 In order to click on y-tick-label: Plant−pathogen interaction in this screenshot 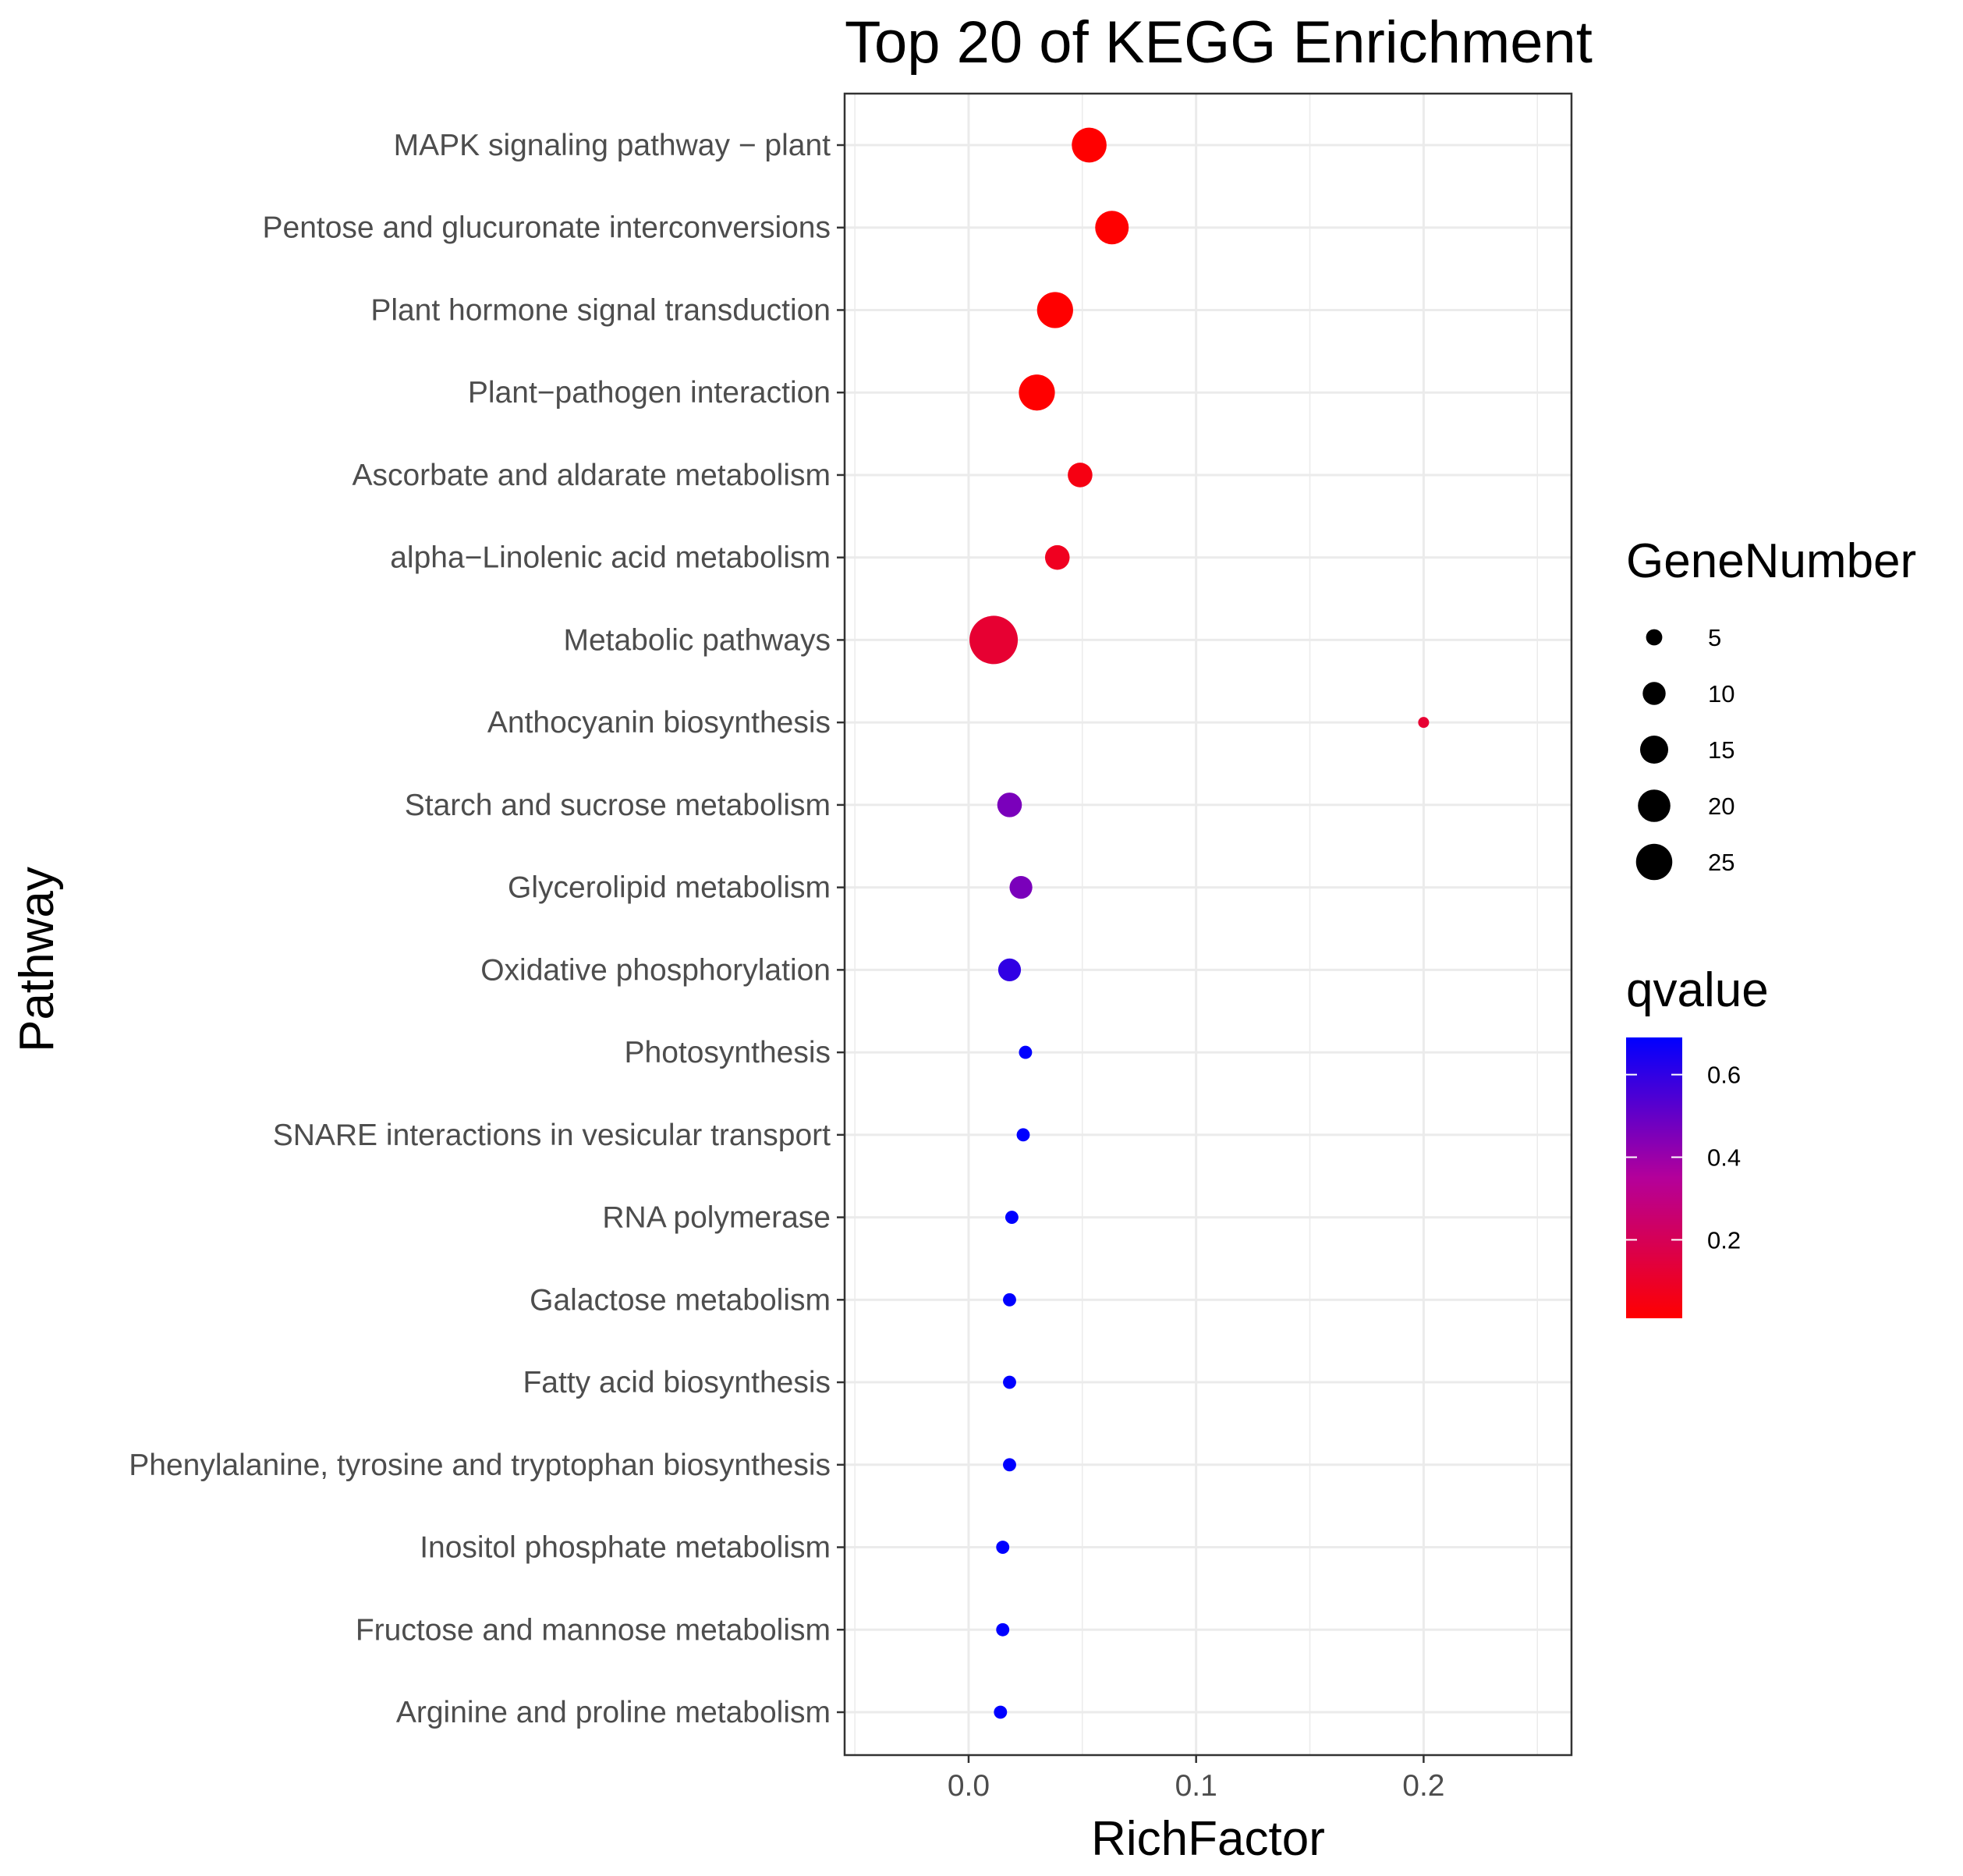, I will do `click(650, 393)`.